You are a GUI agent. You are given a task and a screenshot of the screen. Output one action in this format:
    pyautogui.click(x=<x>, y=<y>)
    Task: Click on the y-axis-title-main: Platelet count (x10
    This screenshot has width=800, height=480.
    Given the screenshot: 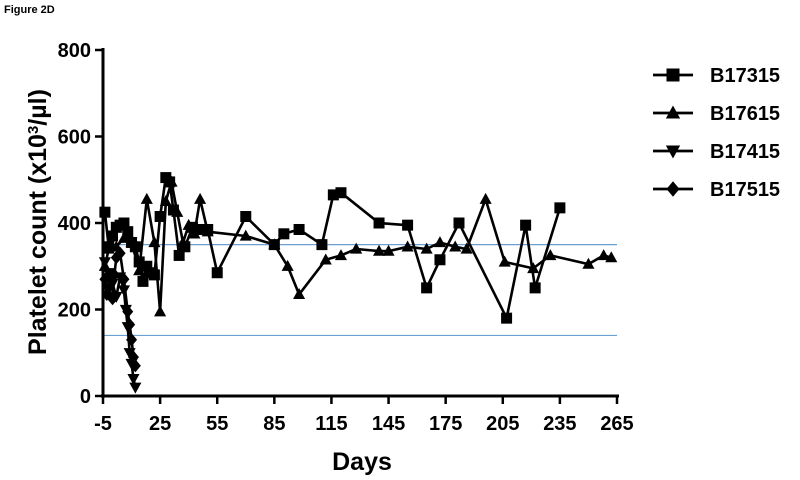 What is the action you would take?
    pyautogui.click(x=38, y=244)
    